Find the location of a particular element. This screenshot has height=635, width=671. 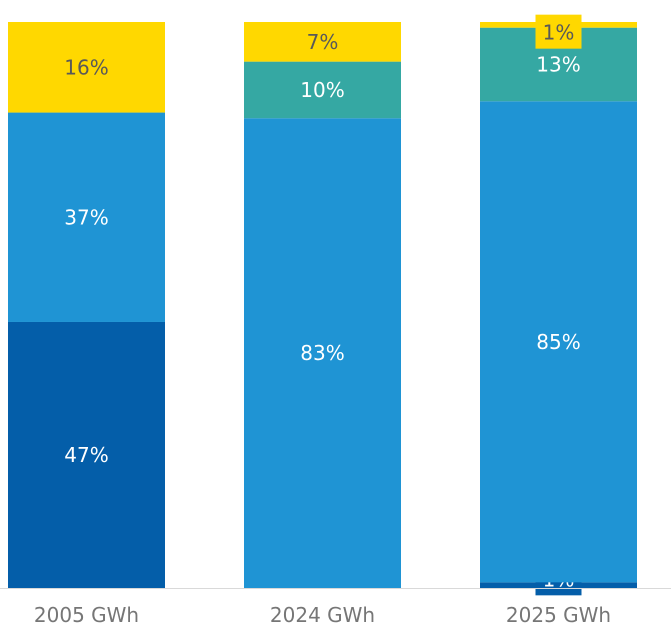

data-label: 83% is located at coordinates (322, 353).